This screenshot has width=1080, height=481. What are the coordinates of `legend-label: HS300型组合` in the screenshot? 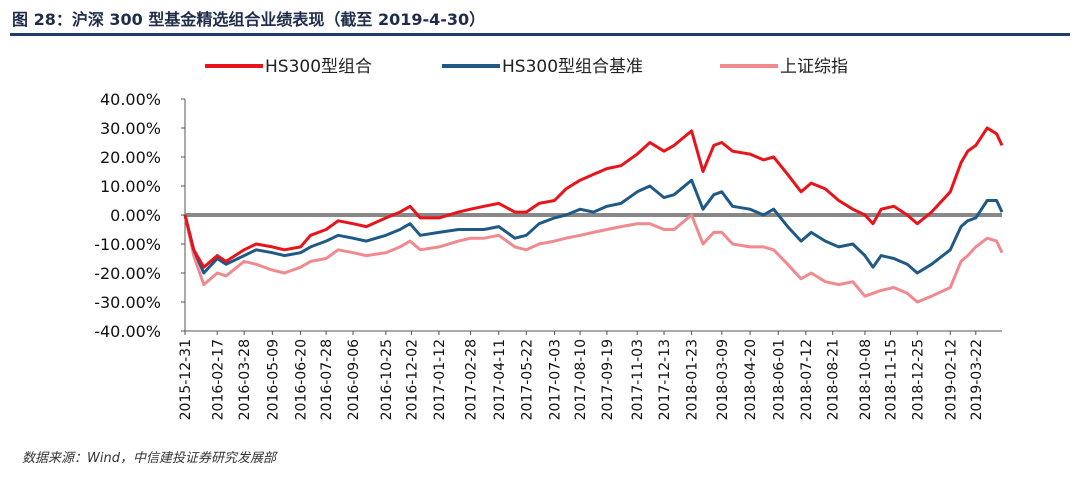 It's located at (318, 67).